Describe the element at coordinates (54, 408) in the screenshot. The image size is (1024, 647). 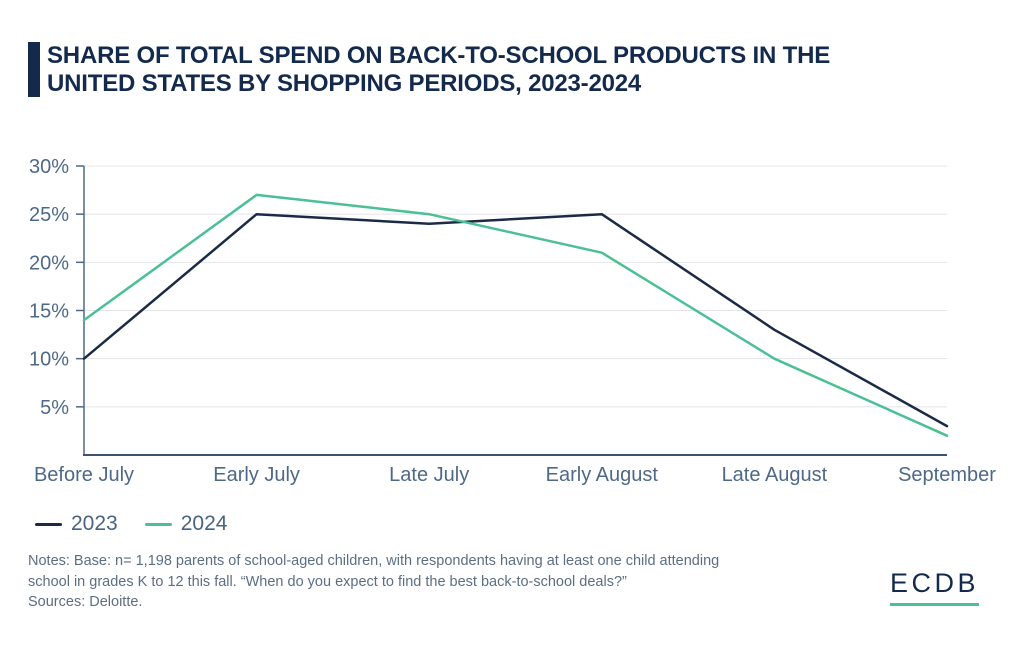
I see `y-tick-label: 5%` at that location.